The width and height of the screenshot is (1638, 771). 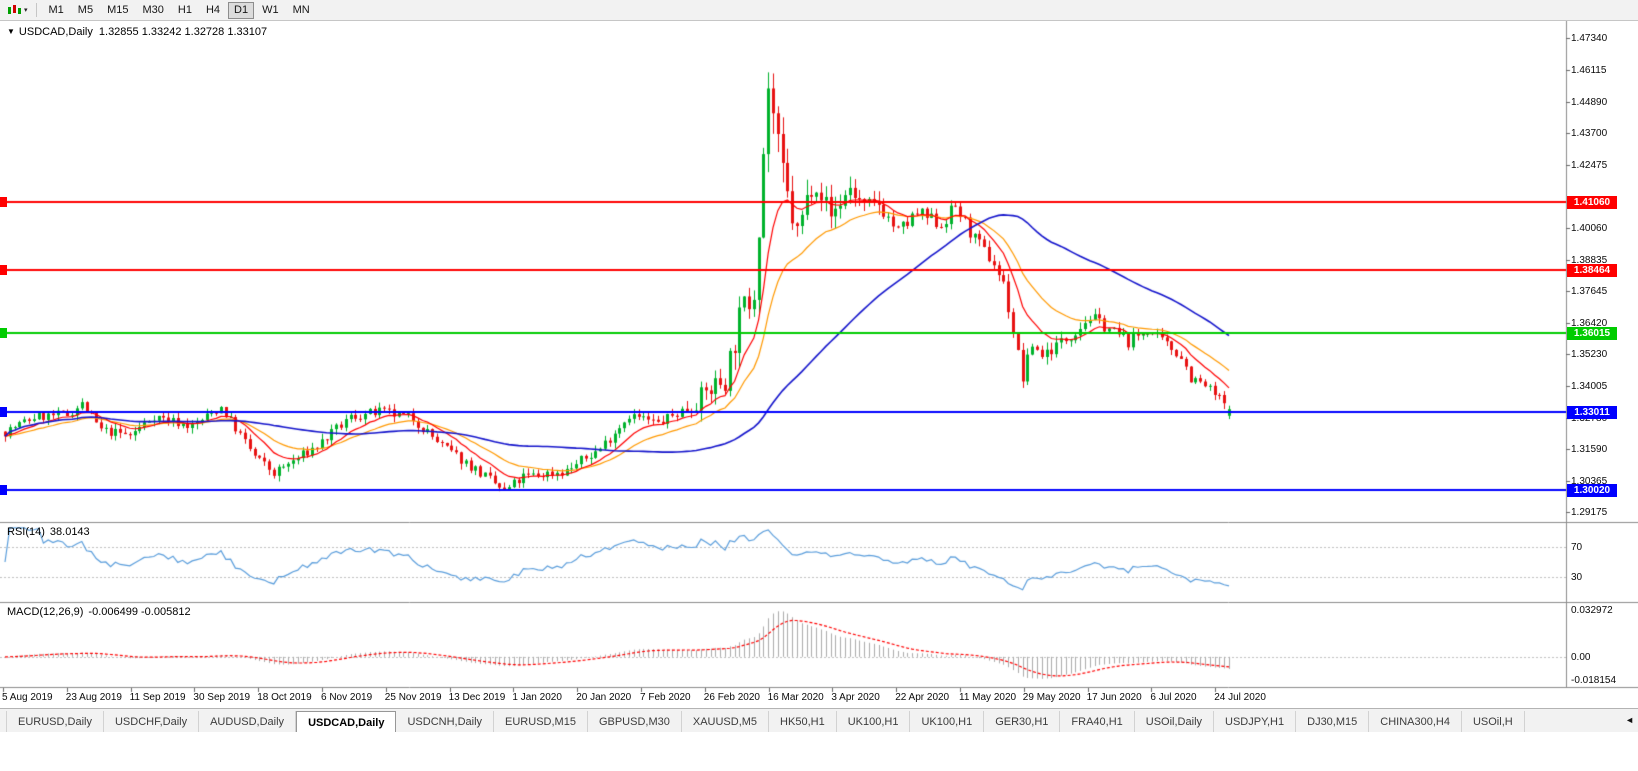 What do you see at coordinates (635, 721) in the screenshot?
I see `chart-tab-gbpusd-m30: GBPUSD,M30` at bounding box center [635, 721].